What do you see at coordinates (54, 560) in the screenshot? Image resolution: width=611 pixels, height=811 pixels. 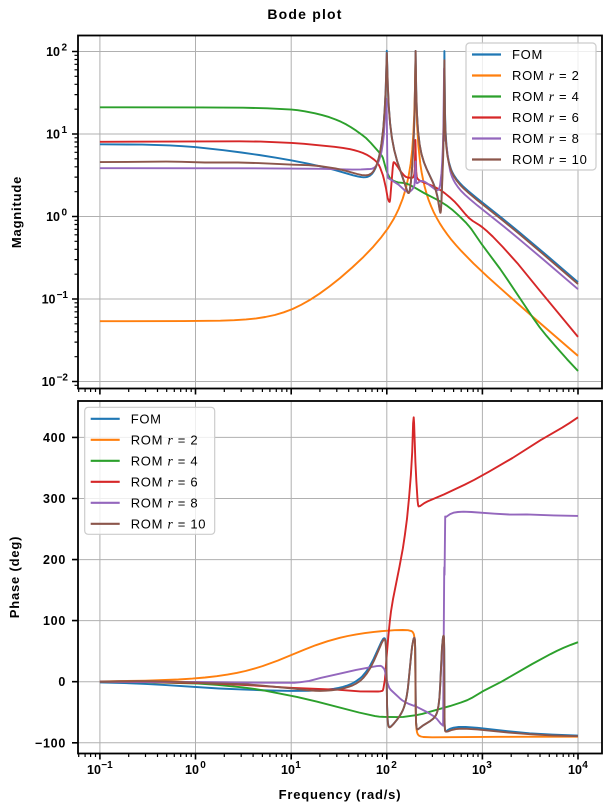 I see `svg-text: 200` at bounding box center [54, 560].